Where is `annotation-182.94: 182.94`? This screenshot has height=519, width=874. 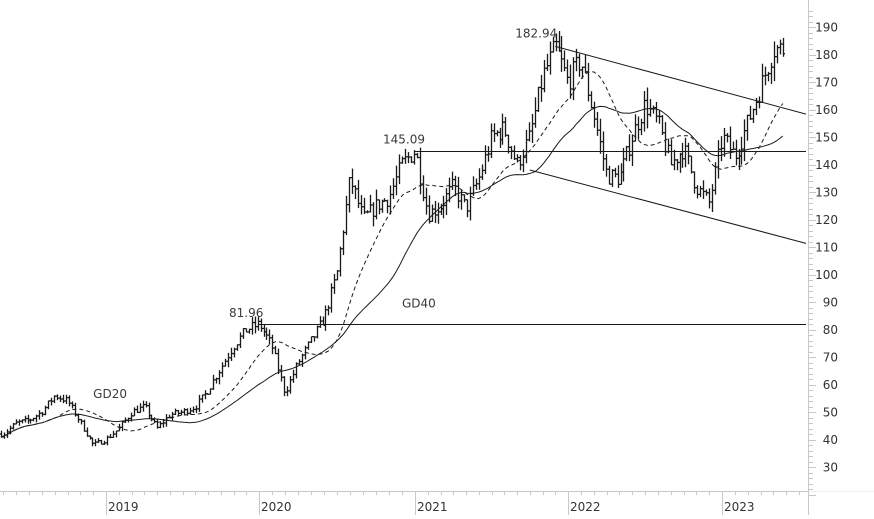 annotation-182.94: 182.94 is located at coordinates (536, 33).